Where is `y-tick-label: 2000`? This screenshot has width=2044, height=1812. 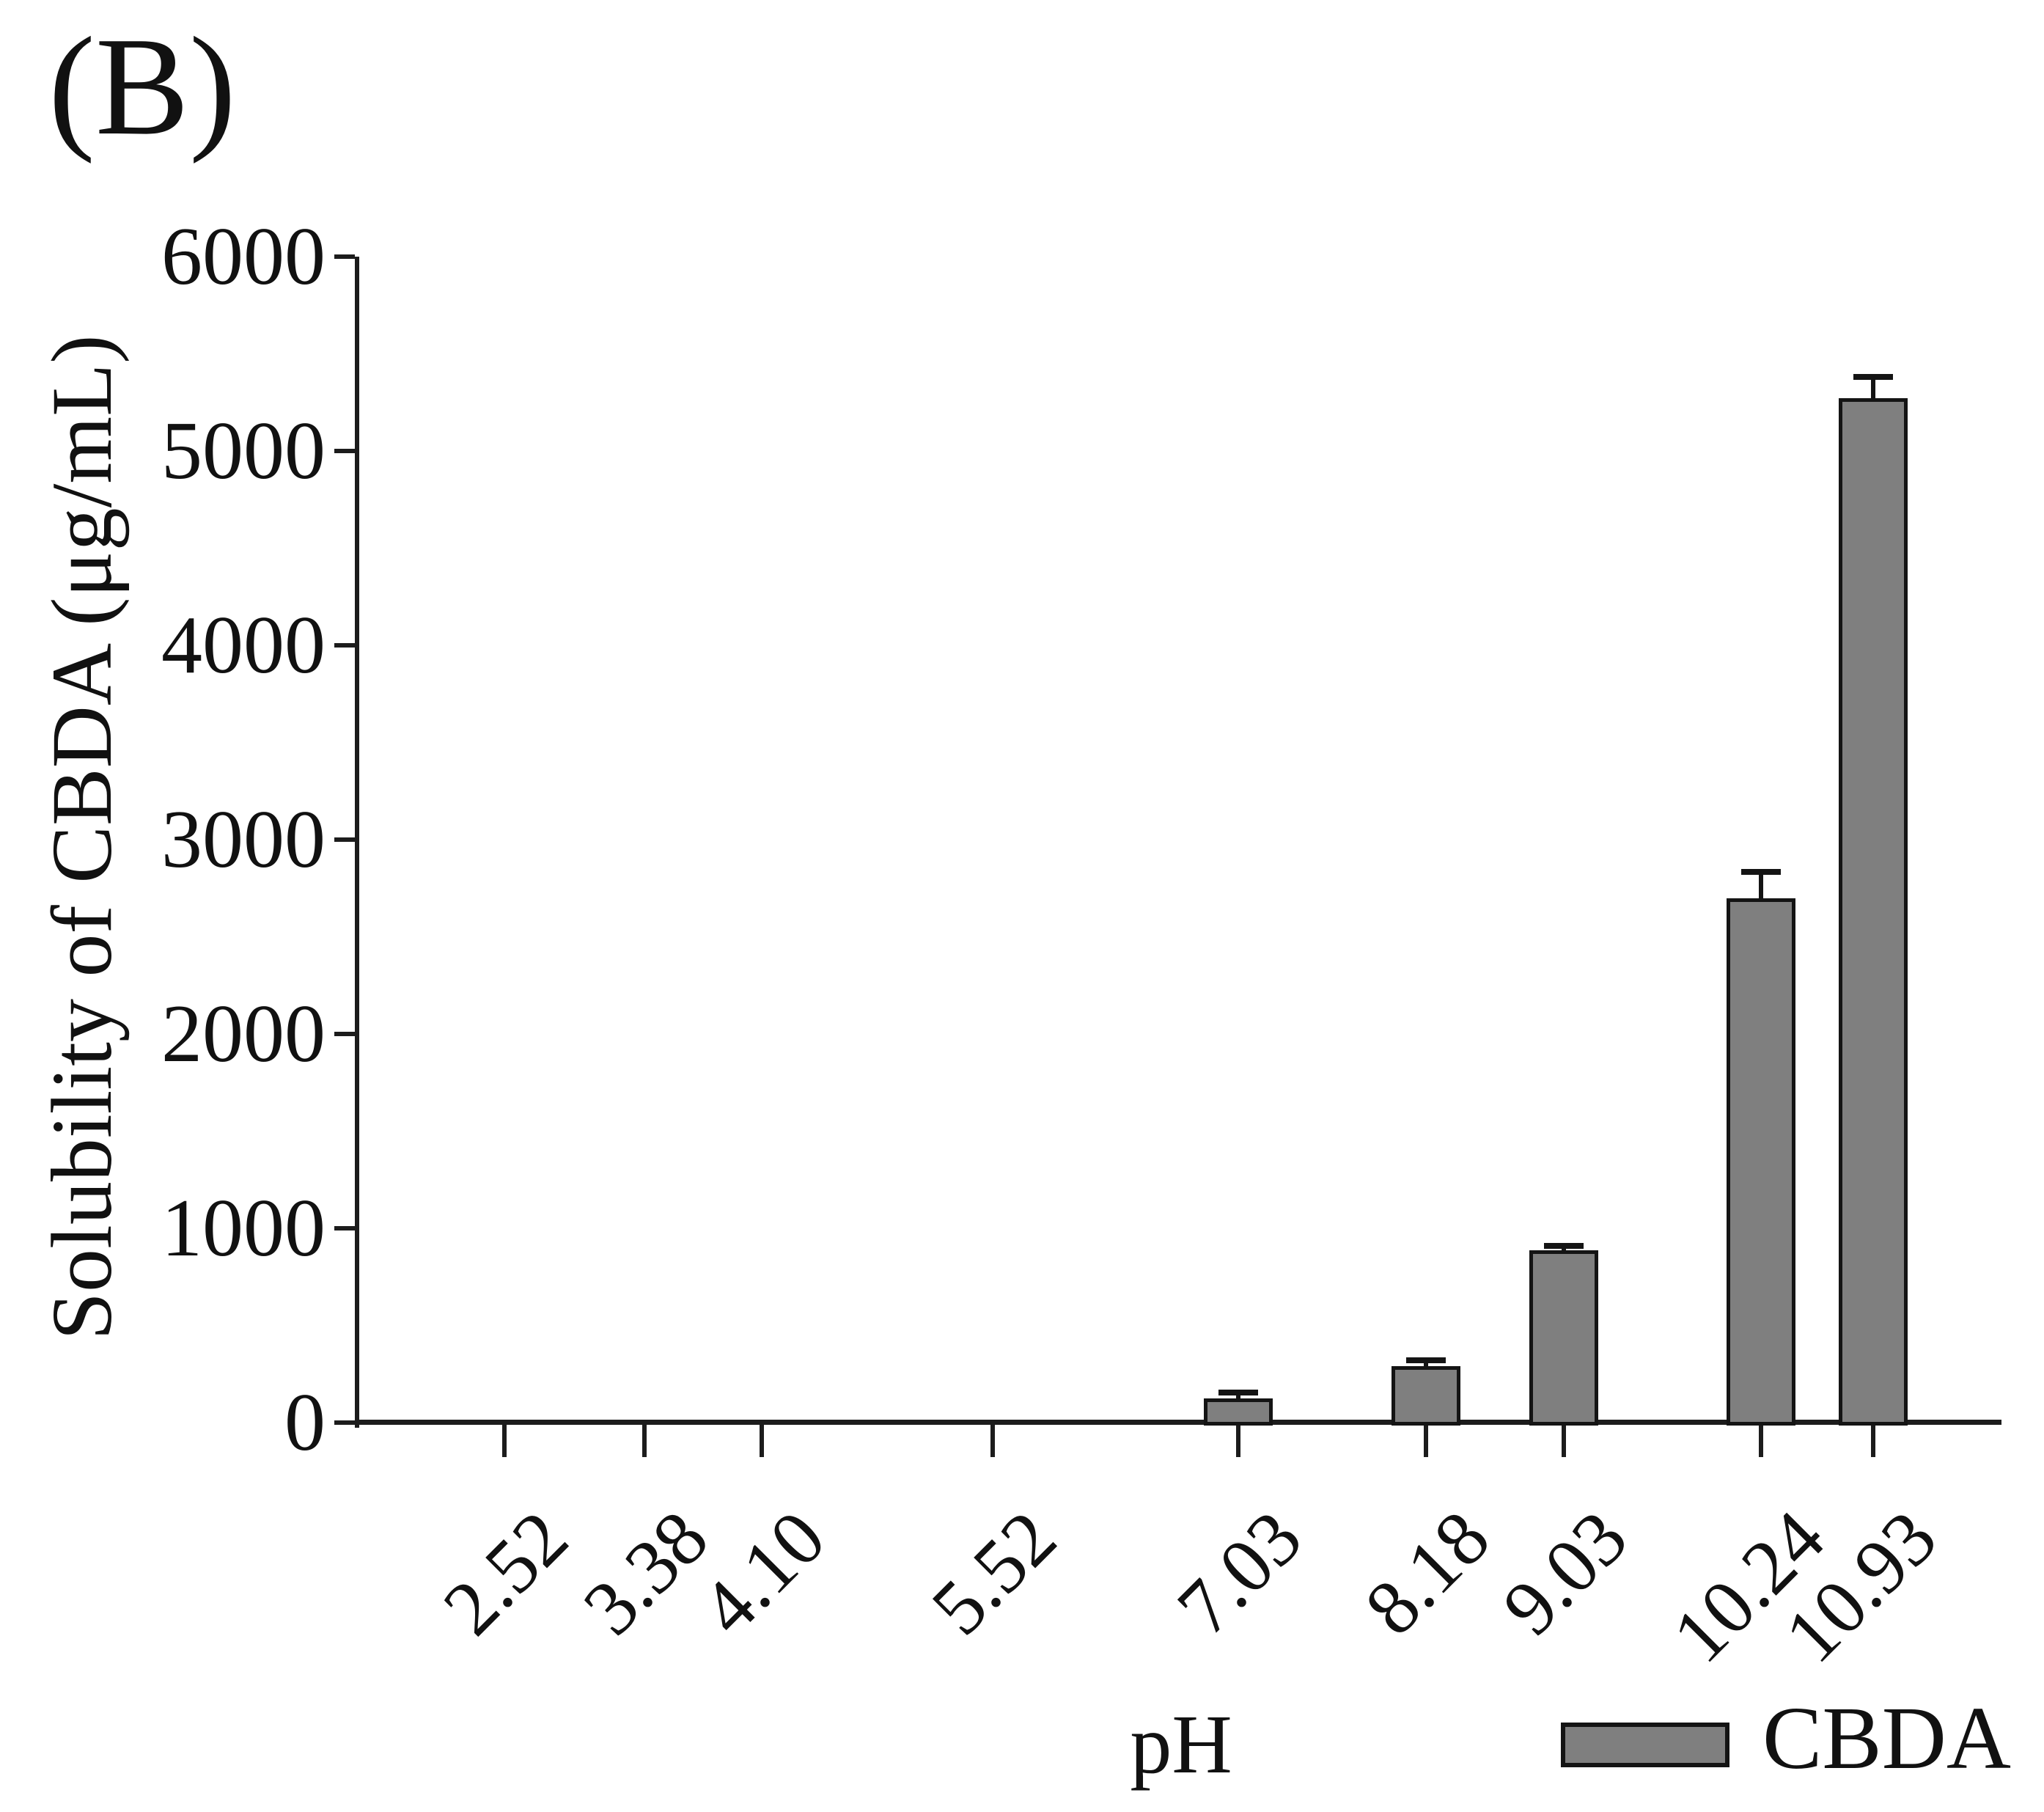
y-tick-label: 2000 is located at coordinates (243, 1033).